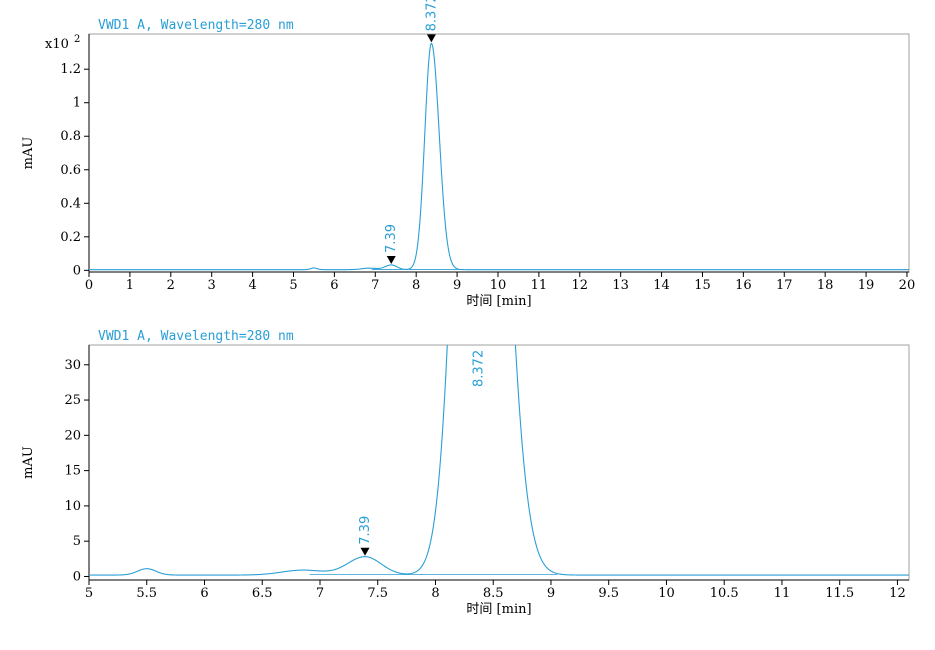 The height and width of the screenshot is (650, 935). What do you see at coordinates (77, 39) in the screenshot?
I see `y-multiplier-exponent: 2` at bounding box center [77, 39].